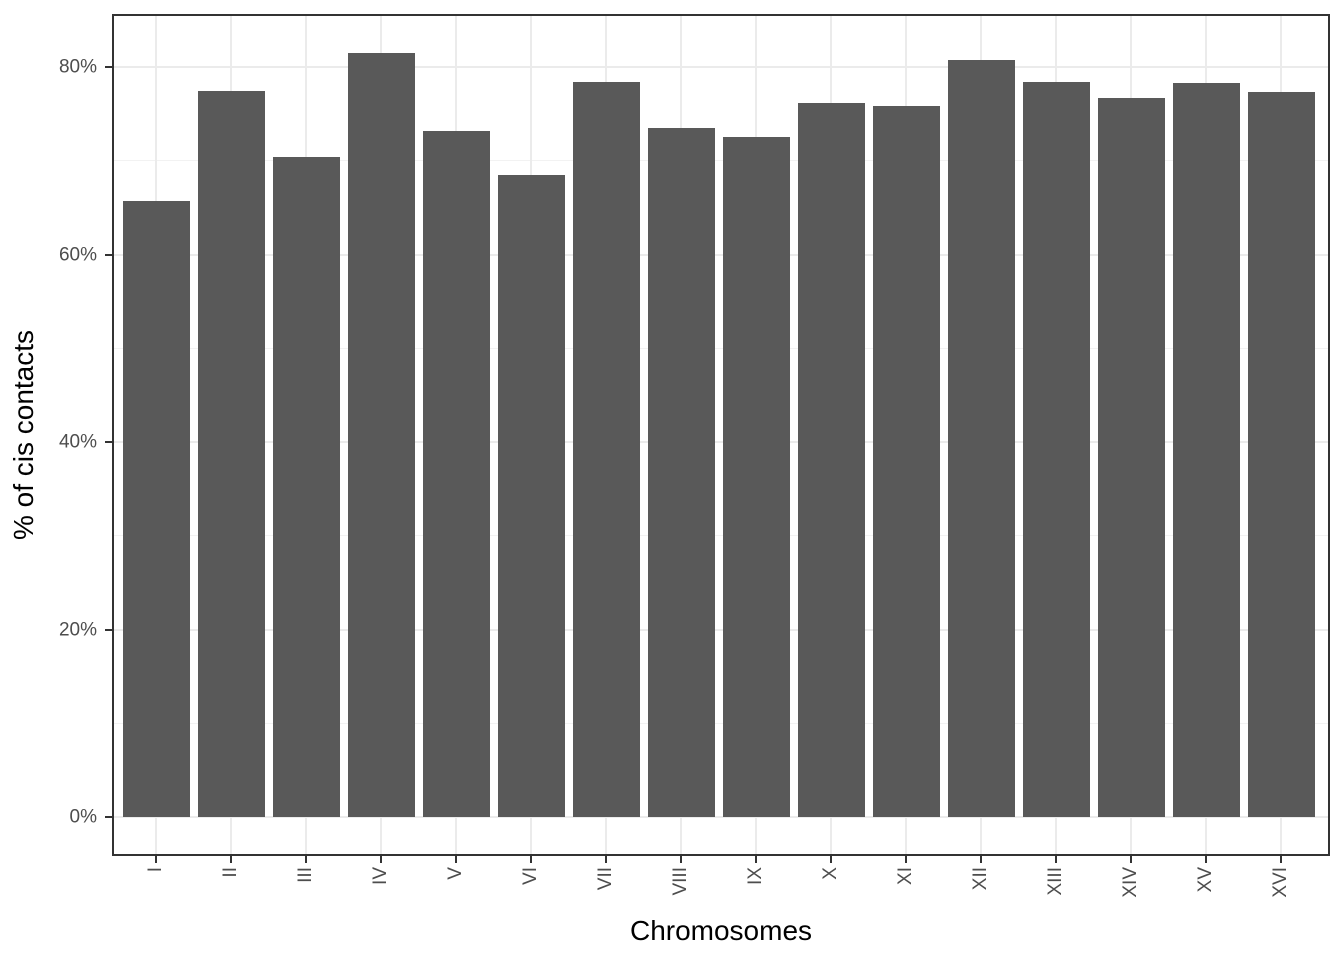 This screenshot has height=960, width=1344. Describe the element at coordinates (981, 438) in the screenshot. I see `bar-xii` at that location.